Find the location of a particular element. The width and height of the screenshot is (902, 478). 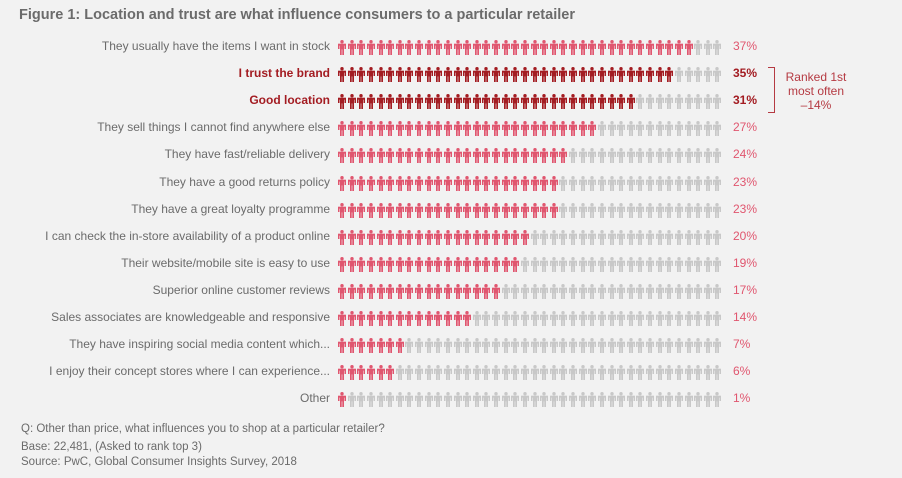

survey-base: Base: 22,481, (Asked to rank top 3) is located at coordinates (111, 447).